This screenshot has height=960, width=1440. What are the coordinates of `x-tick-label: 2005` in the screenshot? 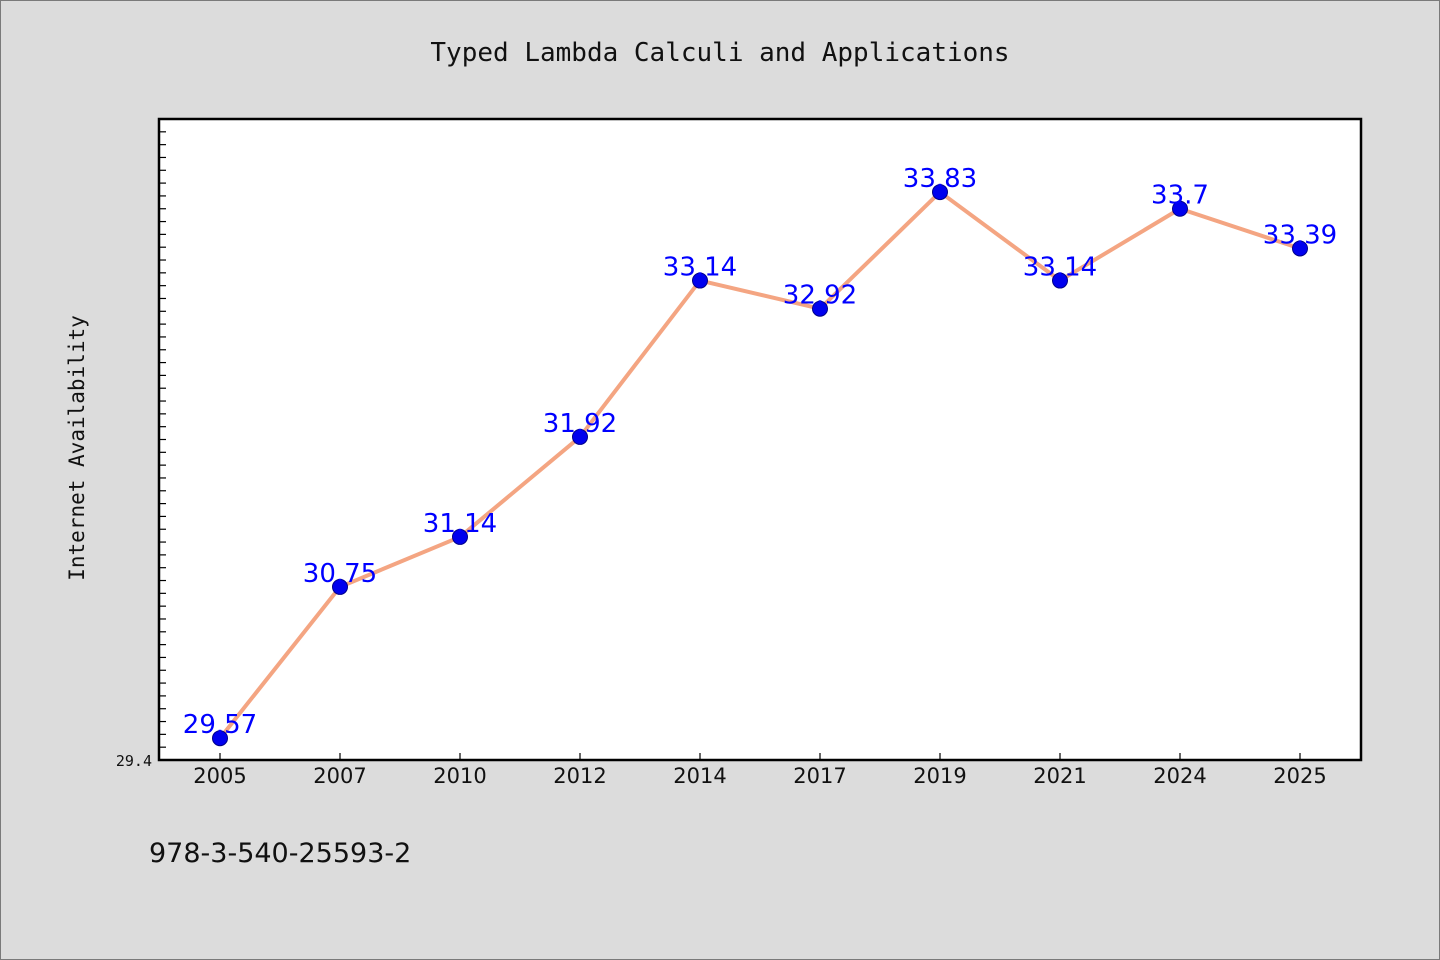 It's located at (219, 776).